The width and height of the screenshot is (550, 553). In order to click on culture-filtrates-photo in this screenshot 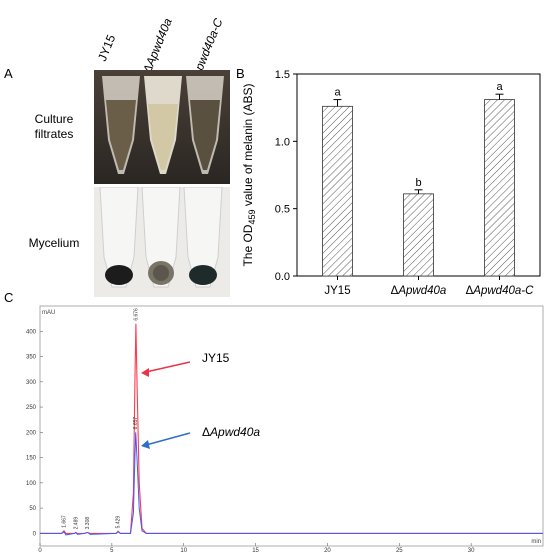, I will do `click(162, 127)`.